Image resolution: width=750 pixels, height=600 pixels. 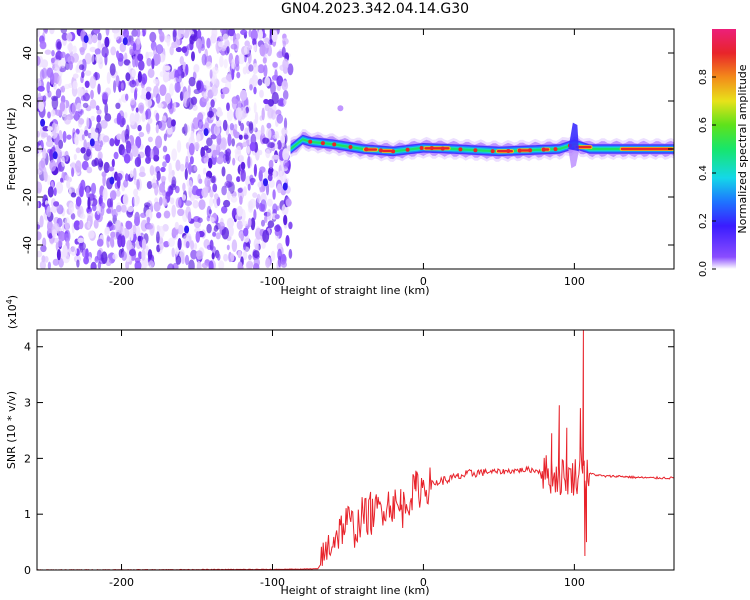 I want to click on x-tick-label: 100, so click(x=574, y=281).